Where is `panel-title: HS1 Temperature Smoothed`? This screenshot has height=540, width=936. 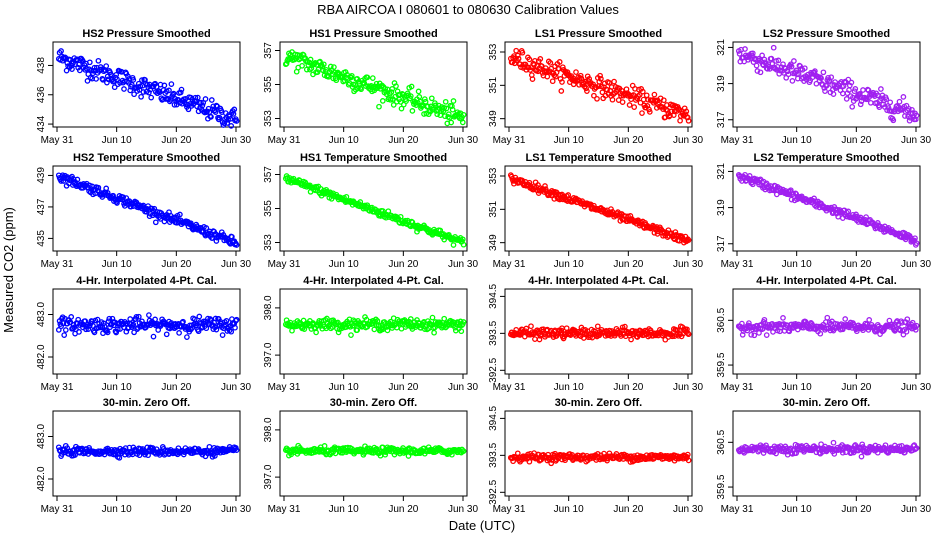
panel-title: HS1 Temperature Smoothed is located at coordinates (373, 158).